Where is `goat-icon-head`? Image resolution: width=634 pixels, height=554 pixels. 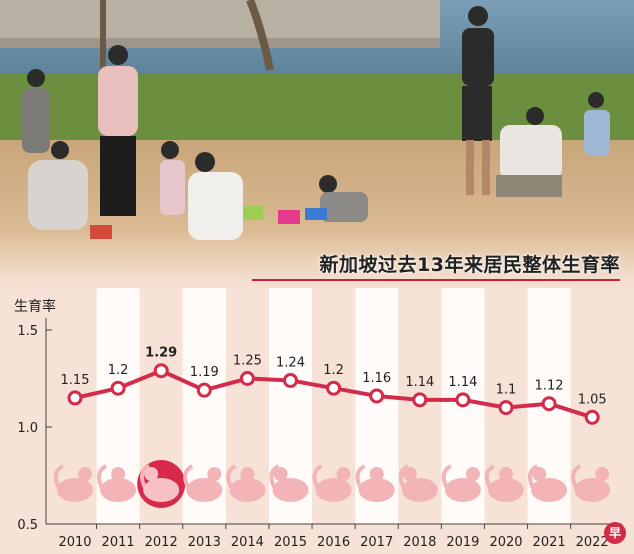
goat-icon-head is located at coordinates (280, 474).